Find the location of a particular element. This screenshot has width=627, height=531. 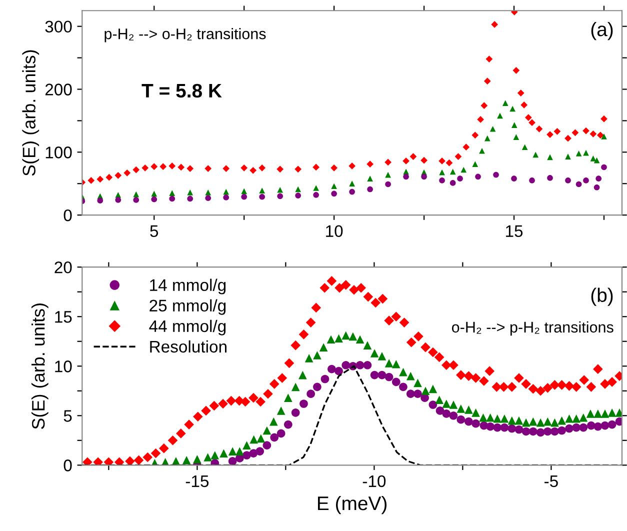

x-tick-label: -10 is located at coordinates (374, 481).